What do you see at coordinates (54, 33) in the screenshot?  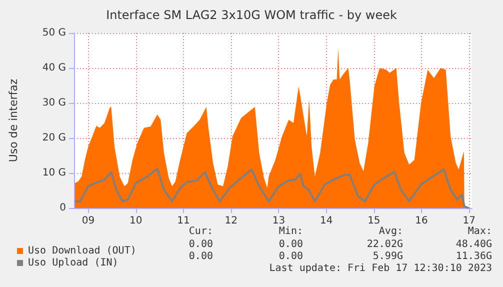 I see `y-tick-label: 50 G` at bounding box center [54, 33].